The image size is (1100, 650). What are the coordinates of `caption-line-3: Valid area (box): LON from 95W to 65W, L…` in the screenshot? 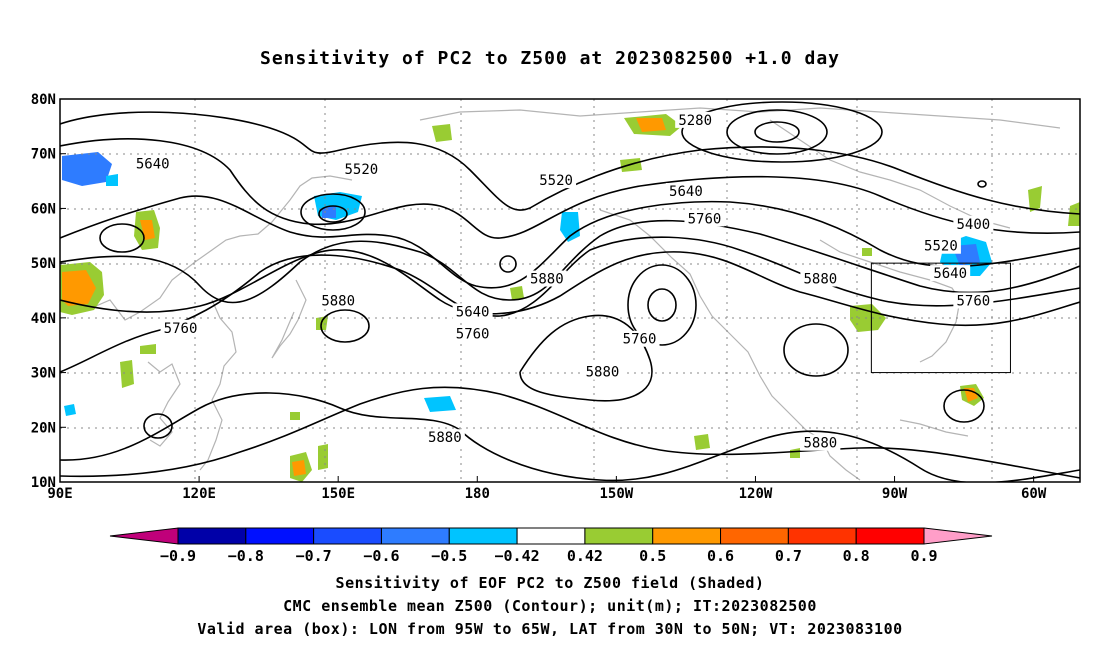 It's located at (550, 629).